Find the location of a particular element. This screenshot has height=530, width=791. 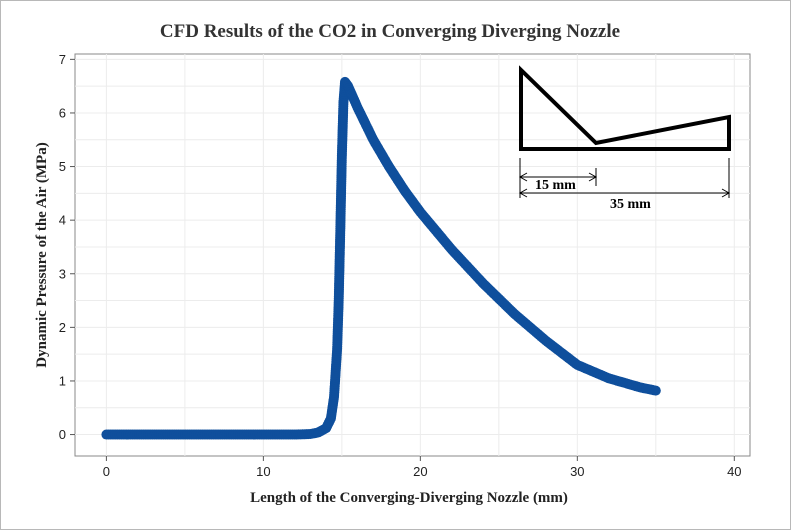

x-axis: 0 10 20 30 40 is located at coordinates (422, 467).